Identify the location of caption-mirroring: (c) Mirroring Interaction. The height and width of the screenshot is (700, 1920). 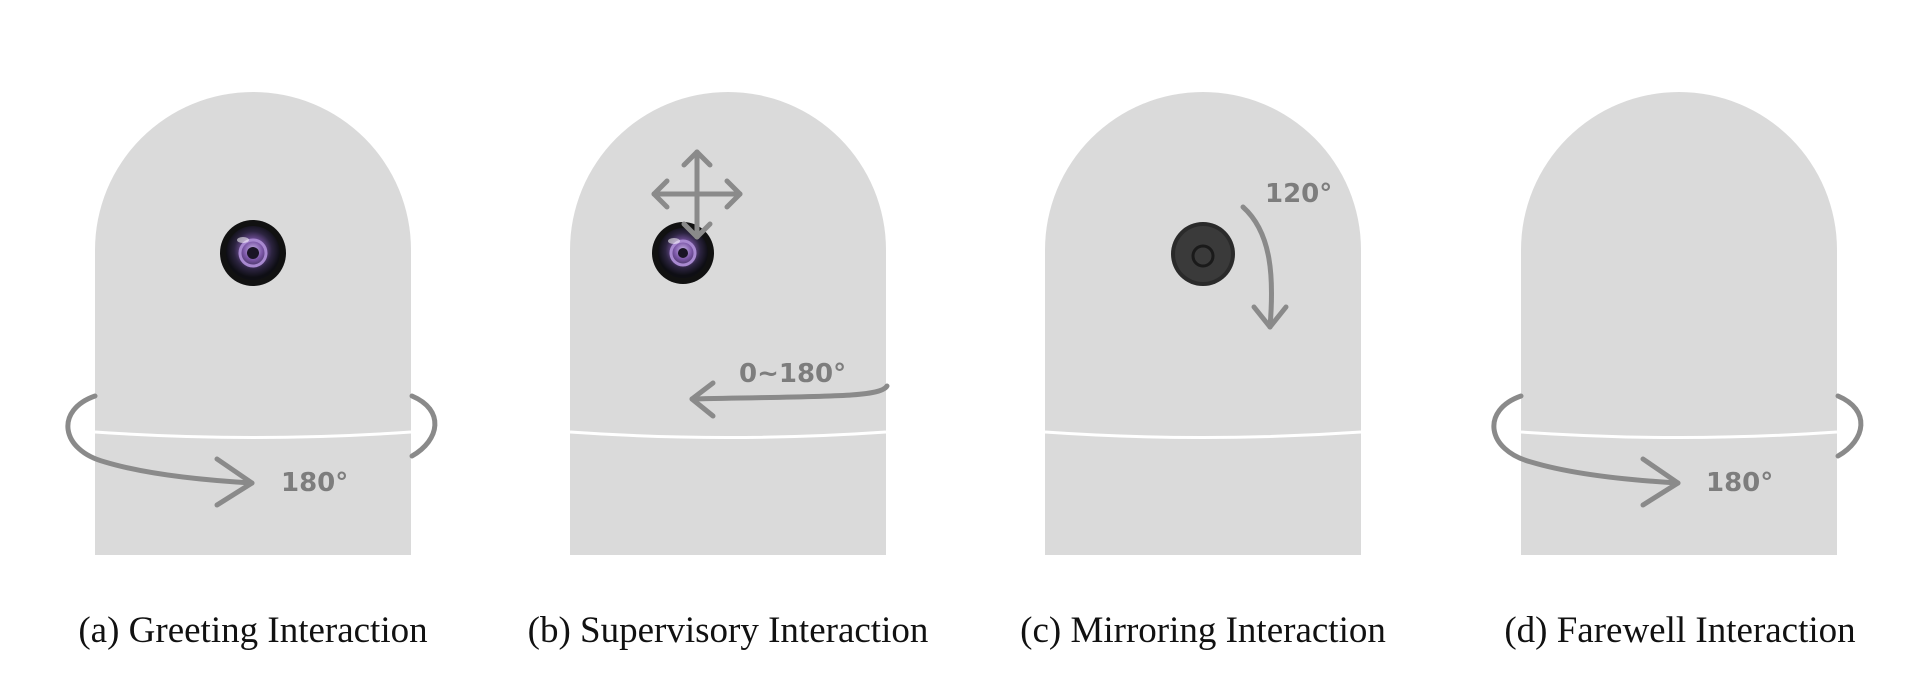
(1203, 630).